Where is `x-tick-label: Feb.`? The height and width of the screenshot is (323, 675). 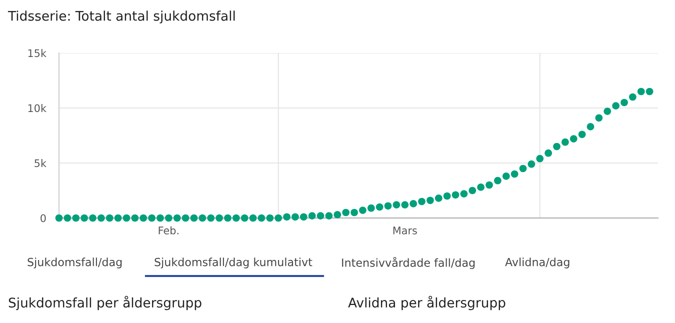 x-tick-label: Feb. is located at coordinates (168, 230).